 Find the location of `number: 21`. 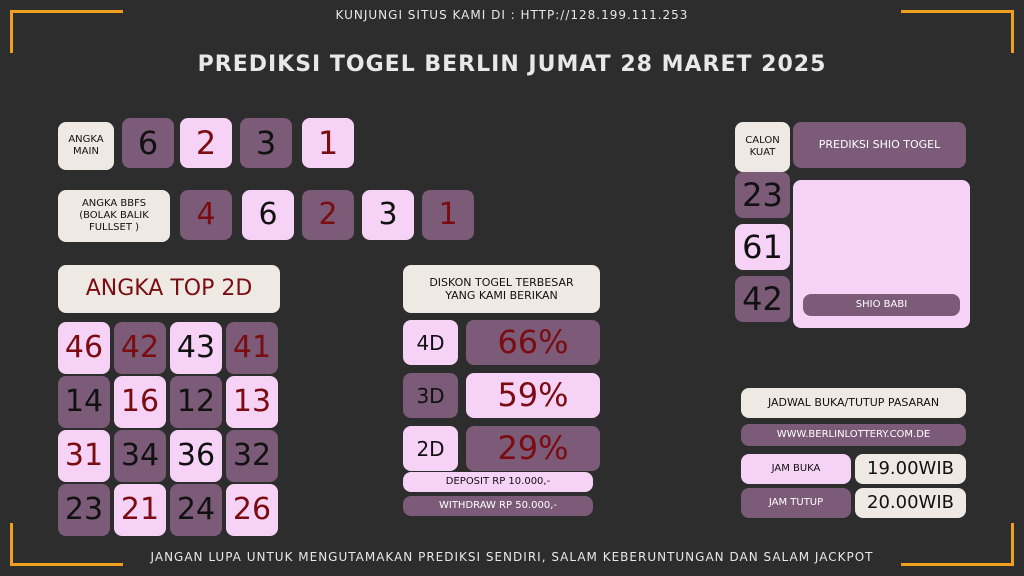

number: 21 is located at coordinates (140, 510).